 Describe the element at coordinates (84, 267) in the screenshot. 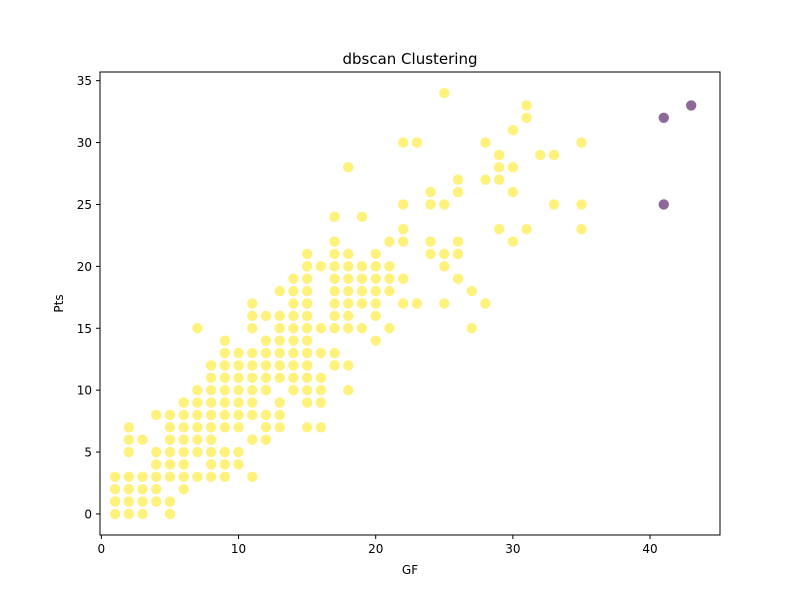

I see `y-tick-label: 20` at that location.